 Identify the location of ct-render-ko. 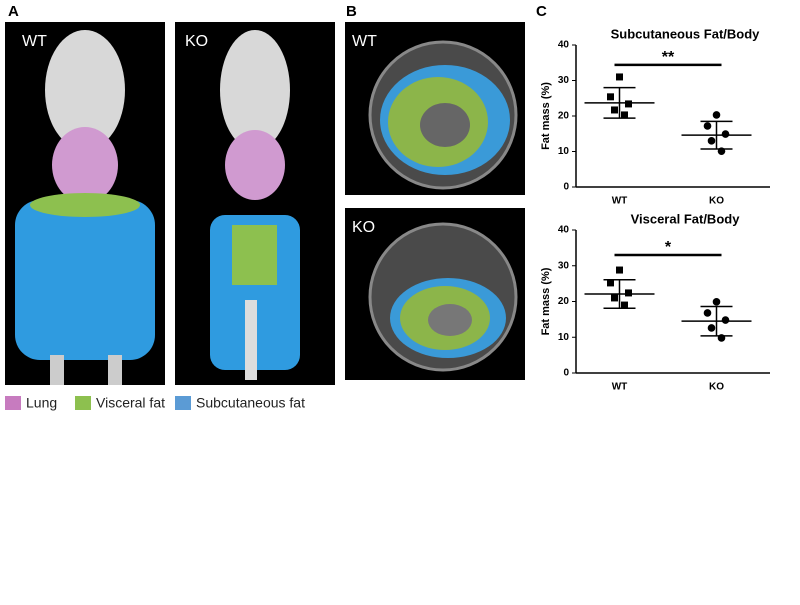
(255, 203).